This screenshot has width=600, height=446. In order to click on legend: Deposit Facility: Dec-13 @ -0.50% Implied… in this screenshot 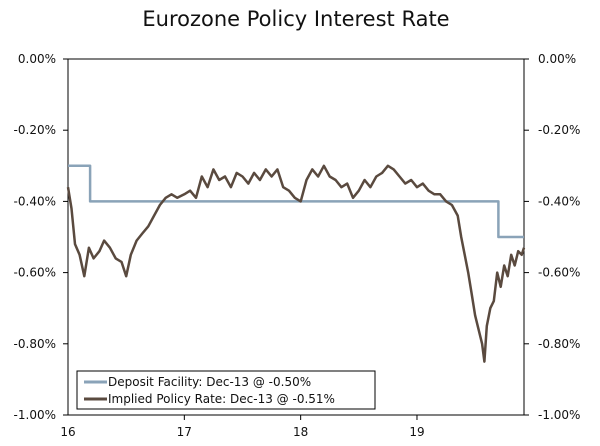, I will do `click(226, 390)`.